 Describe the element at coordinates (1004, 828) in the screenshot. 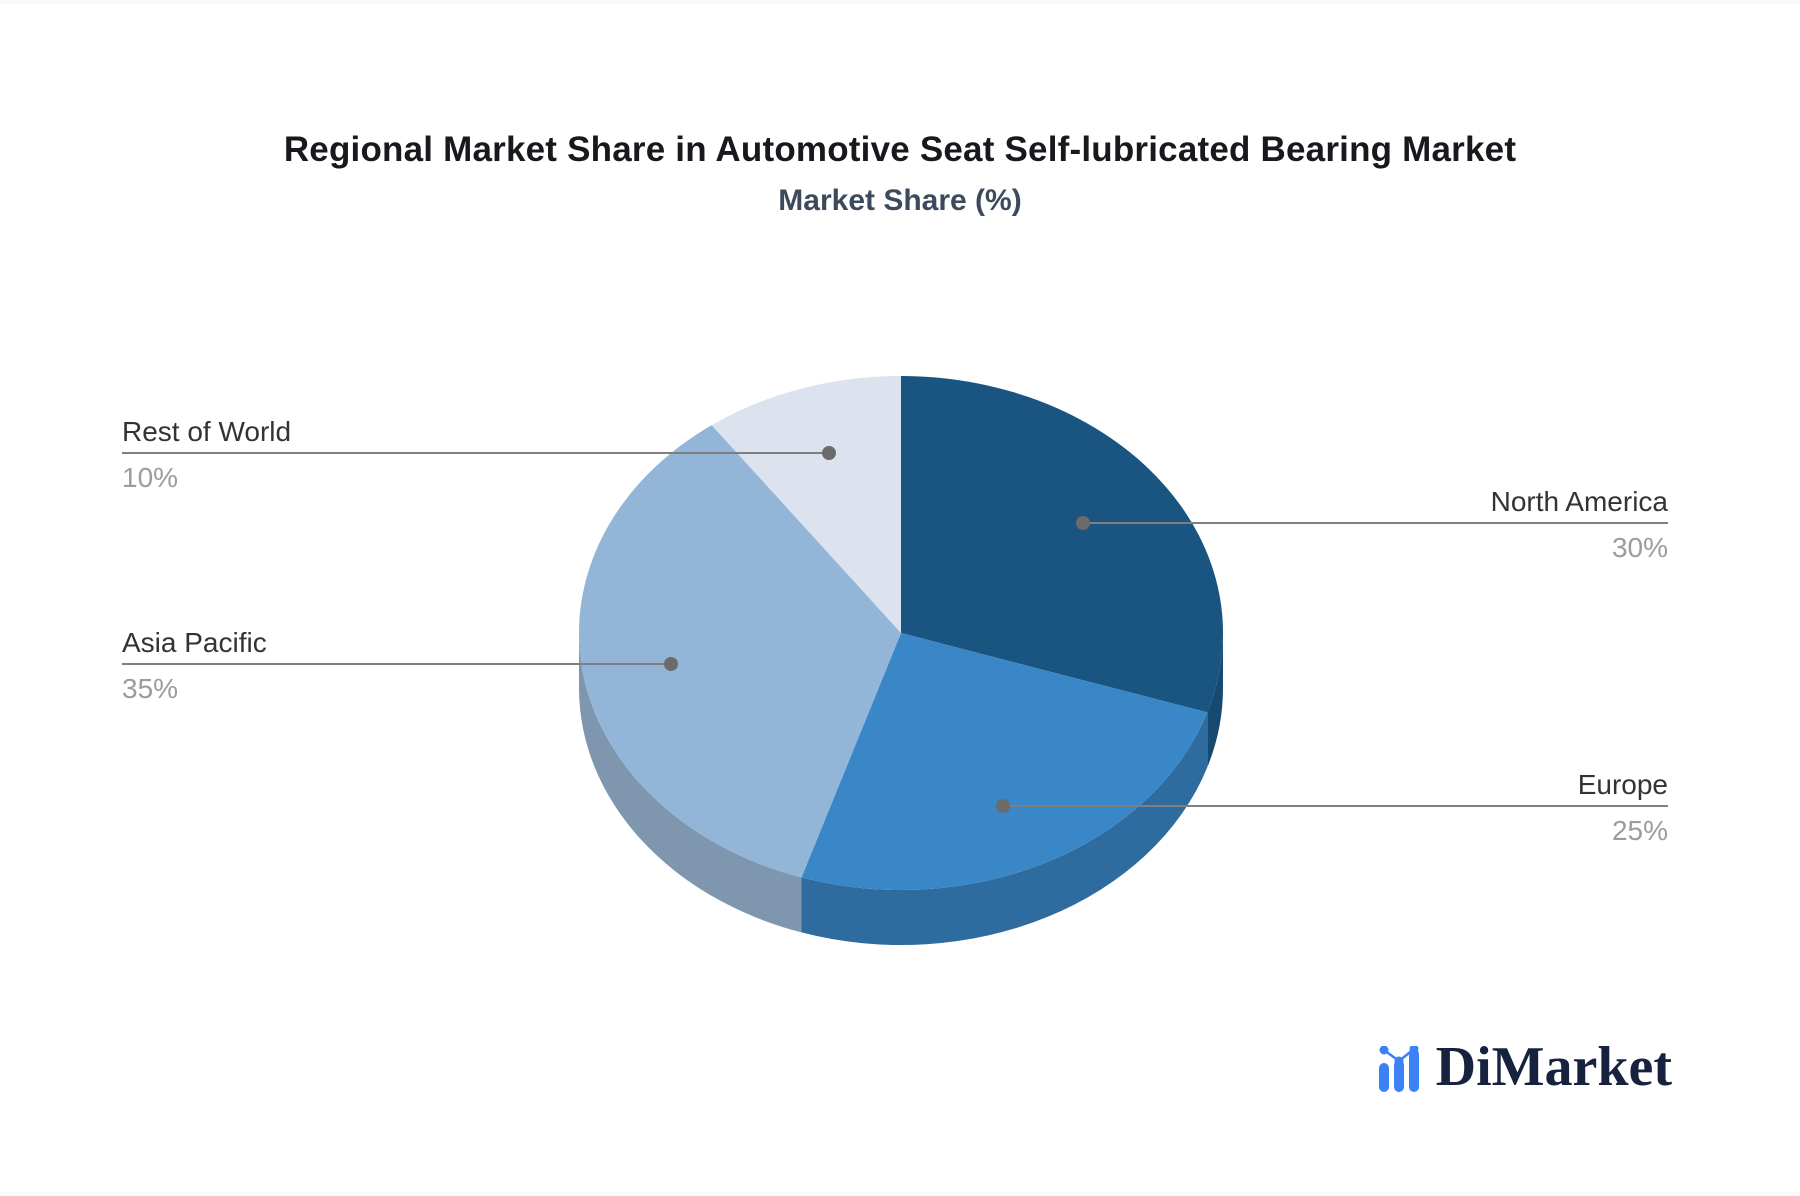

I see `pie-slice-side-europe` at that location.